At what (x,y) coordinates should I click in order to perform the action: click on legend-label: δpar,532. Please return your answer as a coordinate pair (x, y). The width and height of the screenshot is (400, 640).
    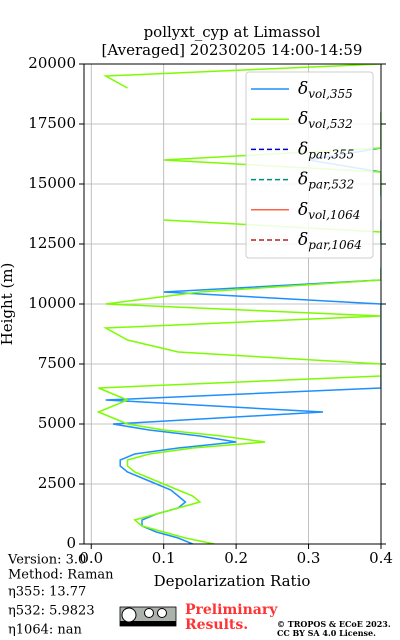
    Looking at the image, I should click on (326, 180).